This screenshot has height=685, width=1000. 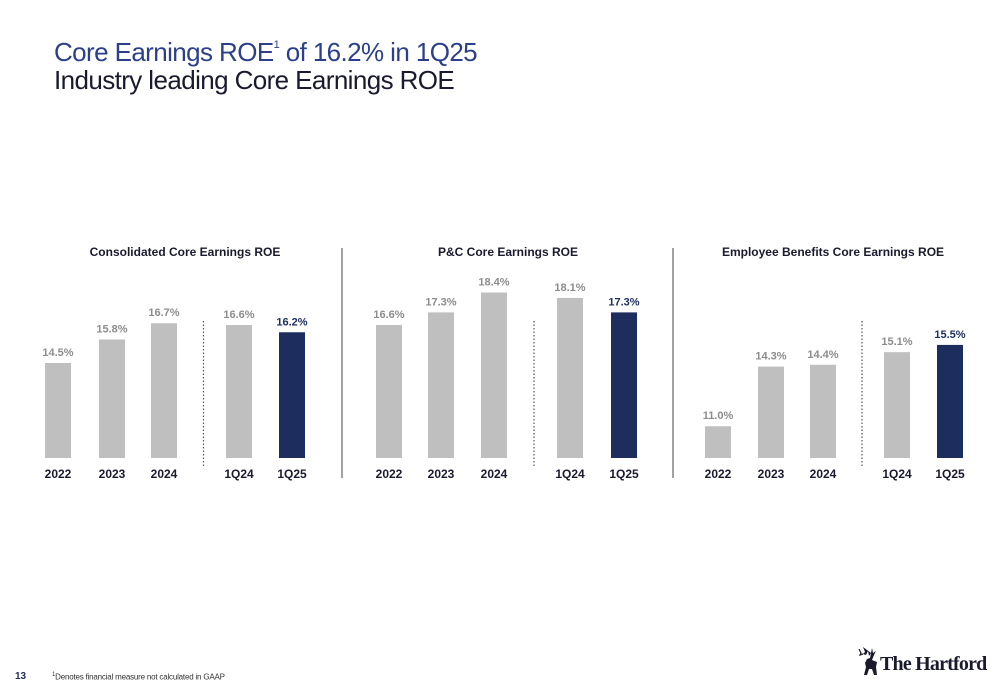 What do you see at coordinates (933, 664) in the screenshot?
I see `logo-text: The Hartford` at bounding box center [933, 664].